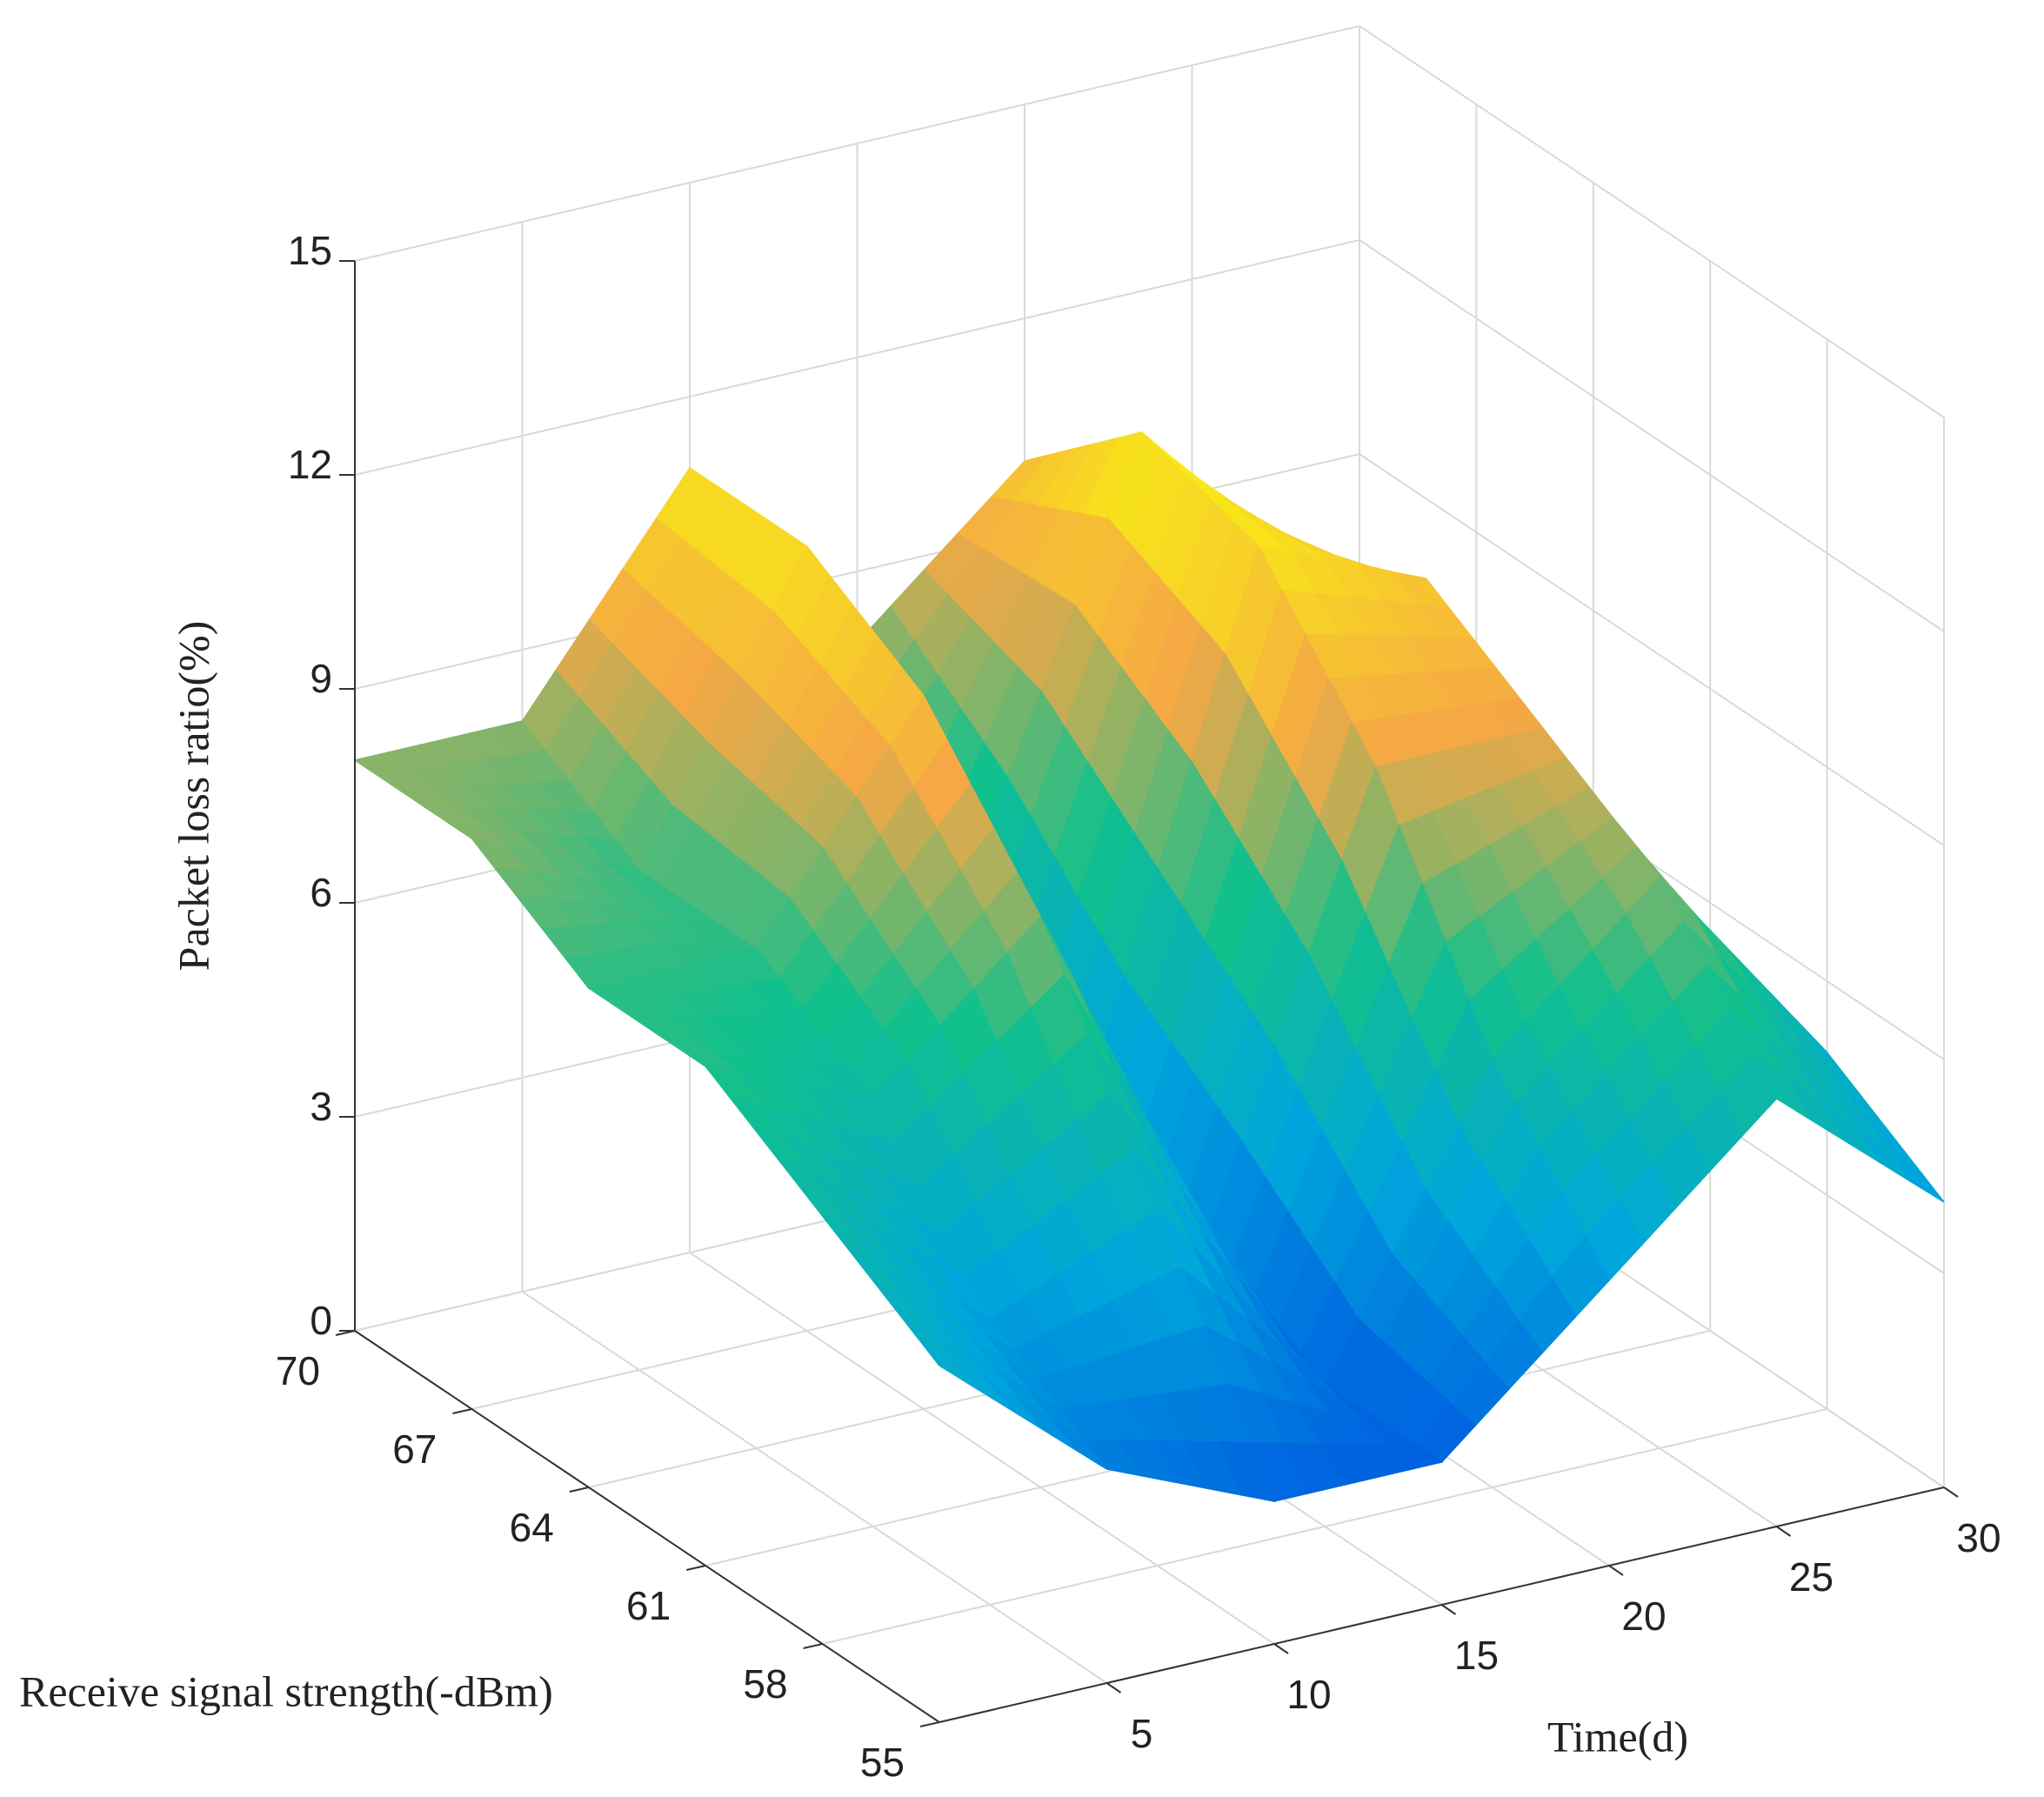 This screenshot has height=1797, width=2044. I want to click on axis-line, so click(647, 1526).